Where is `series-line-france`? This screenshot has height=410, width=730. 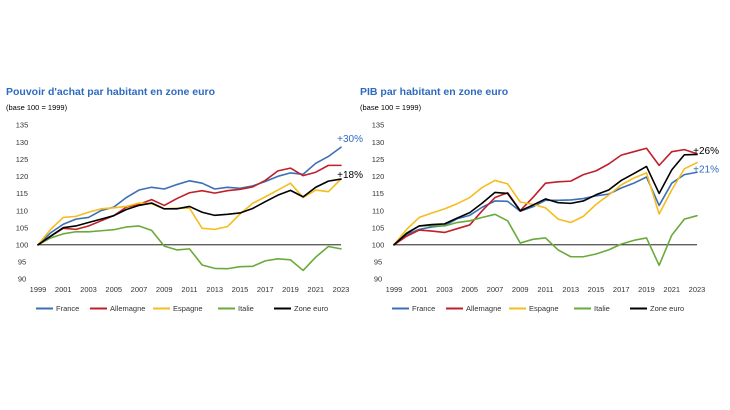 series-line-france is located at coordinates (189, 196).